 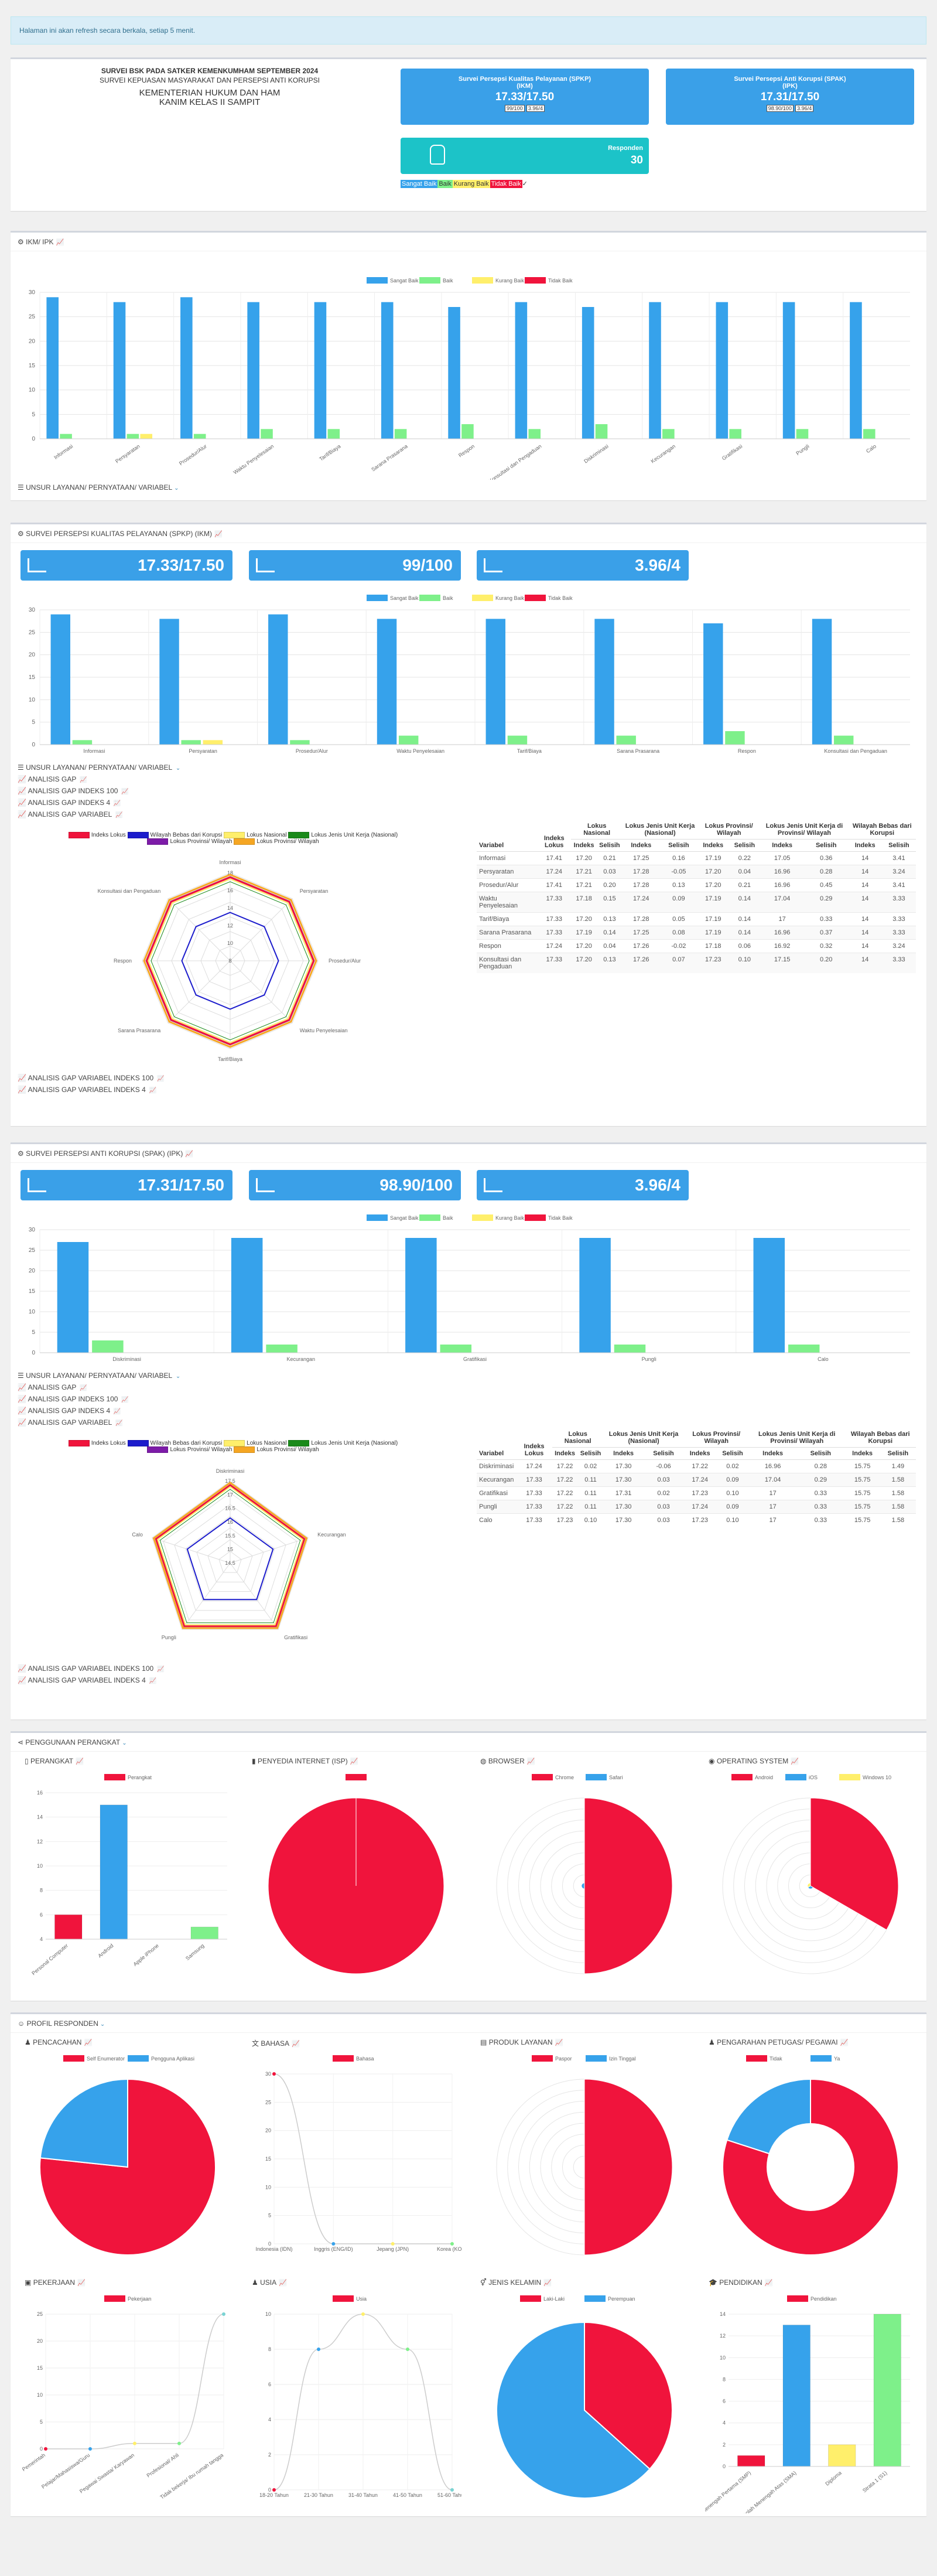 What do you see at coordinates (507, 1761) in the screenshot?
I see `browser-panel-title: ◍ BROWSER 📈` at bounding box center [507, 1761].